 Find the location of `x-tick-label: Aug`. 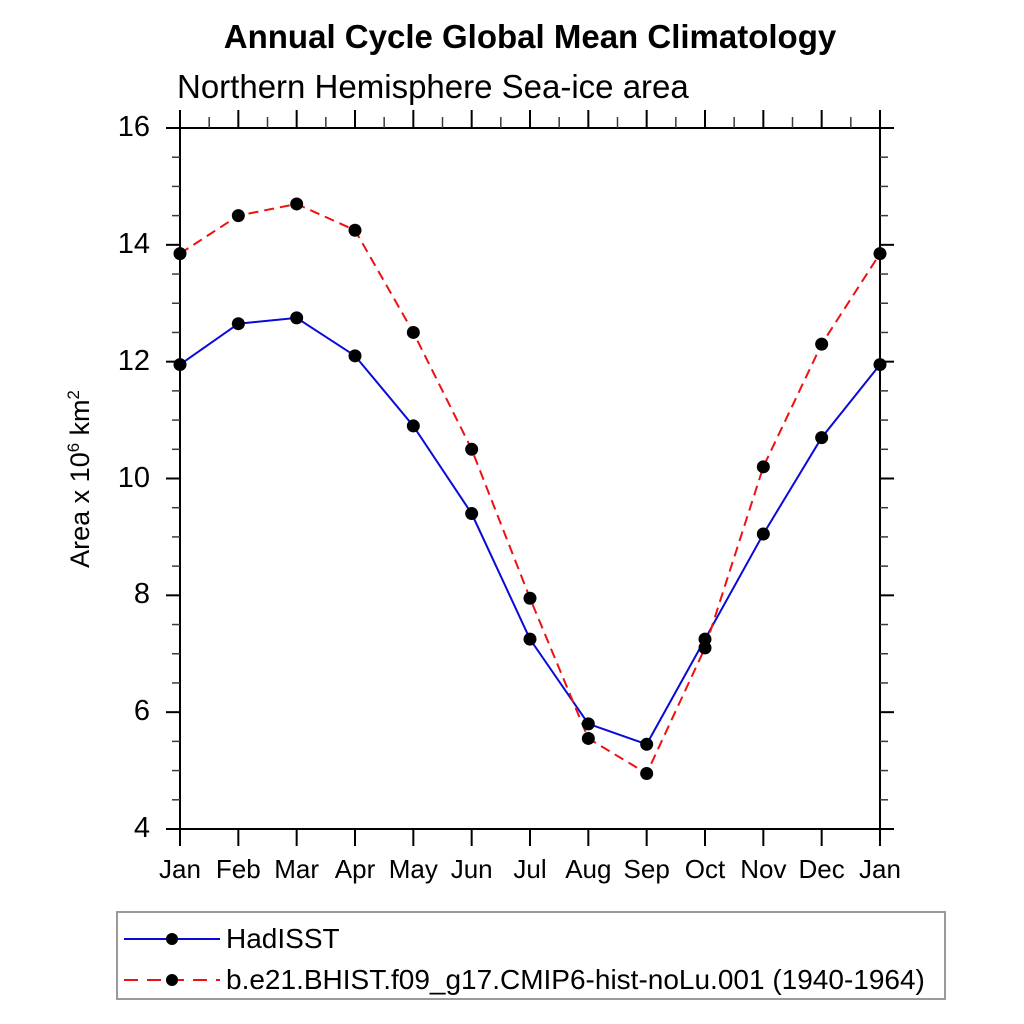

x-tick-label: Aug is located at coordinates (588, 869).